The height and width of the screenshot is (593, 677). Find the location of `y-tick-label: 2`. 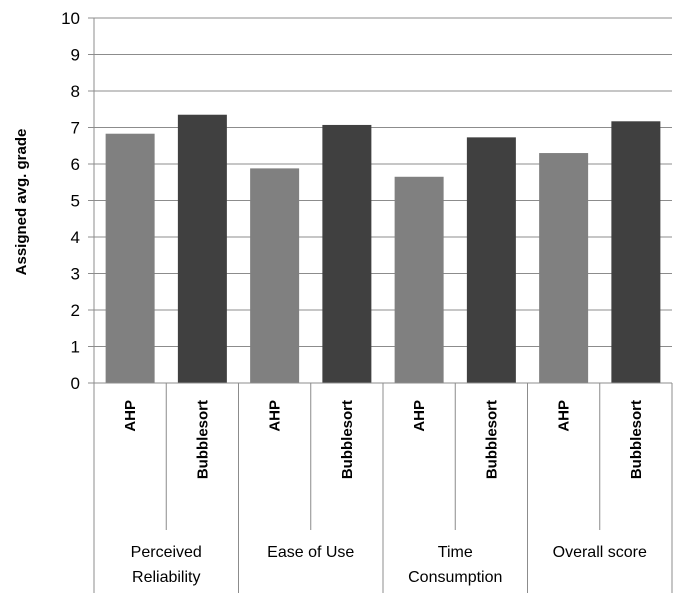

y-tick-label: 2 is located at coordinates (75, 310).